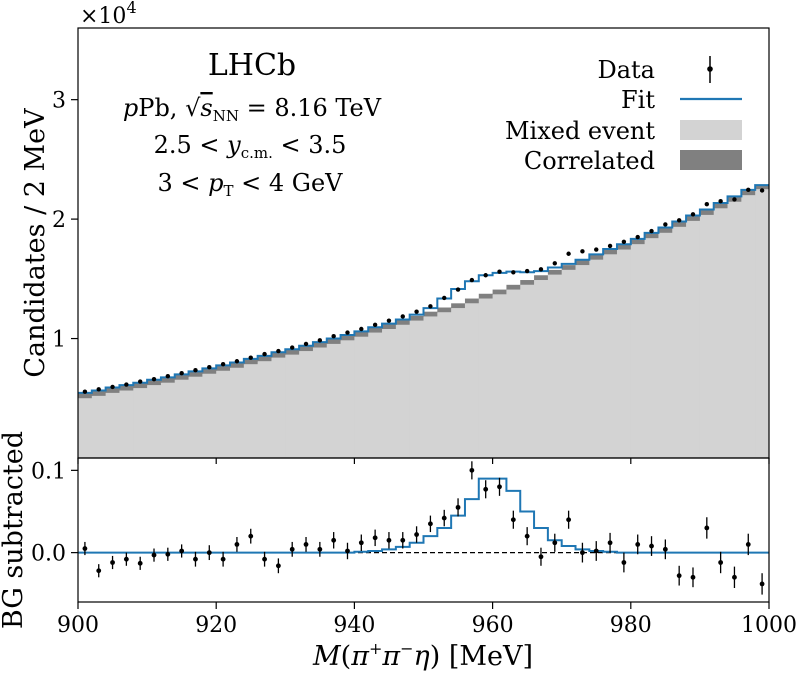  I want to click on annotation-pt: 3 < pT < 4 GeV, so click(250, 184).